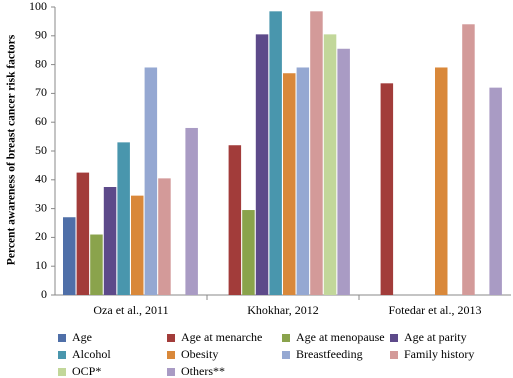 This screenshot has width=513, height=378. Describe the element at coordinates (329, 354) in the screenshot. I see `legend-label: Breastfeeding` at that location.